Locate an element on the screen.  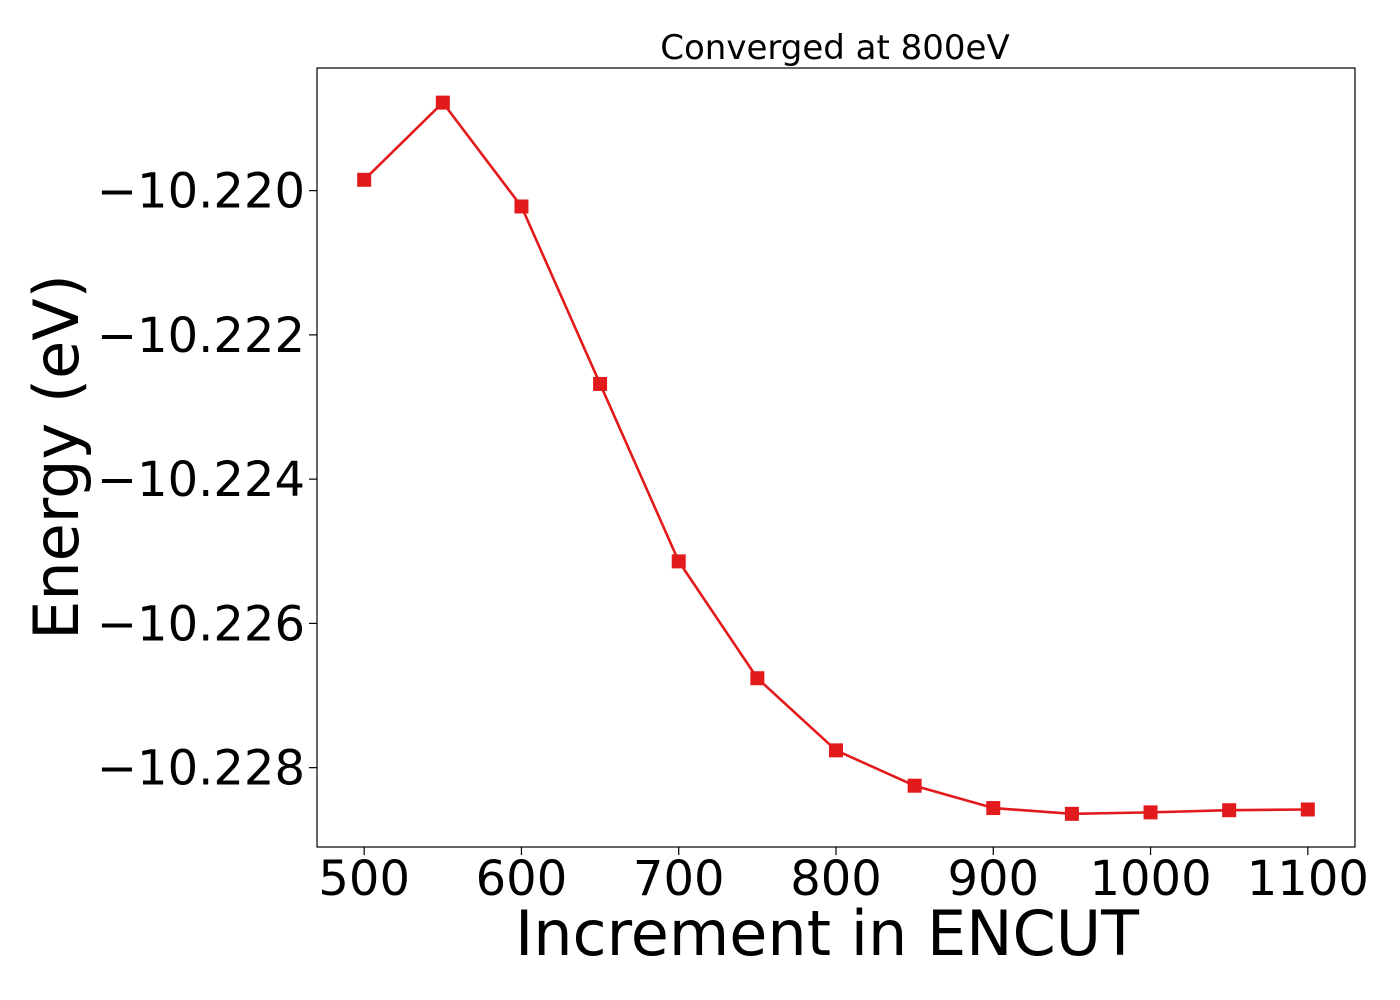
y-axis-label: Energy (eV) is located at coordinates (56, 457).